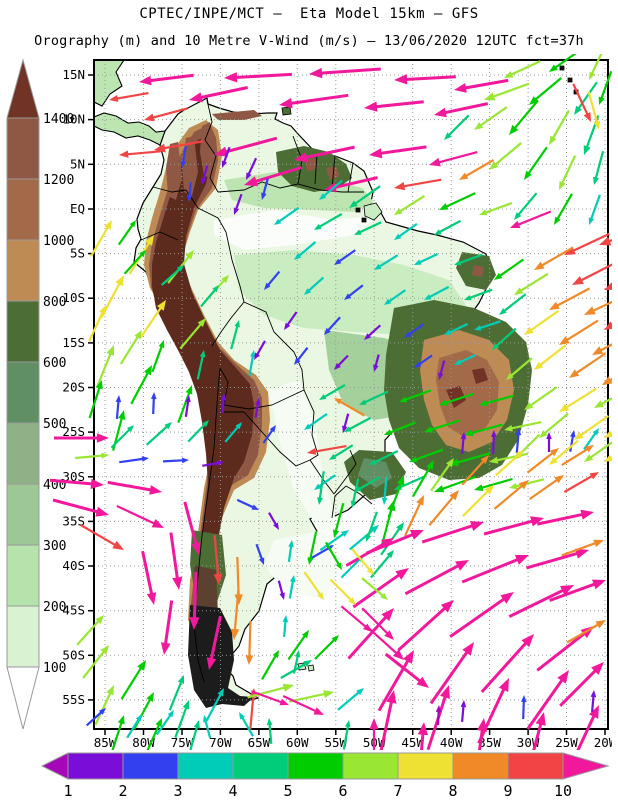 This screenshot has width=618, height=800. I want to click on lat-tick-label: 55S, so click(73, 699).